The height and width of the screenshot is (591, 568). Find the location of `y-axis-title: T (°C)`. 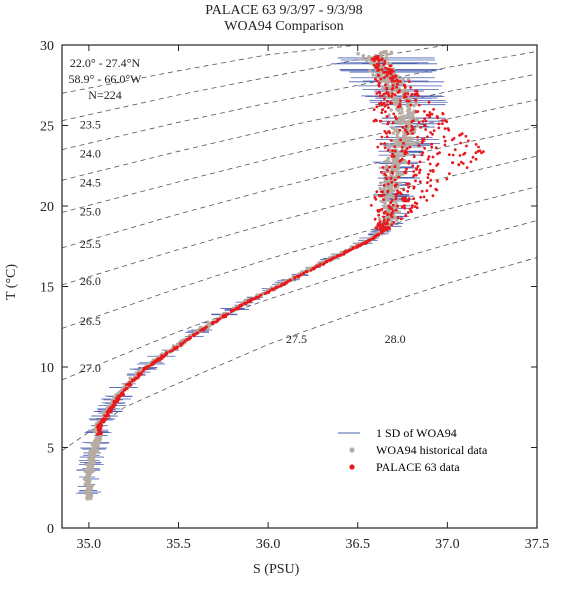

y-axis-title: T (°C) is located at coordinates (11, 281).